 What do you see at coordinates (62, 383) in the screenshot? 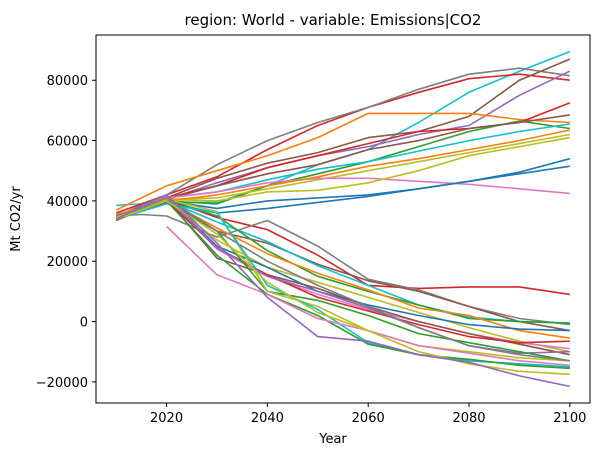
I see `y-tick-label: −20000` at bounding box center [62, 383].